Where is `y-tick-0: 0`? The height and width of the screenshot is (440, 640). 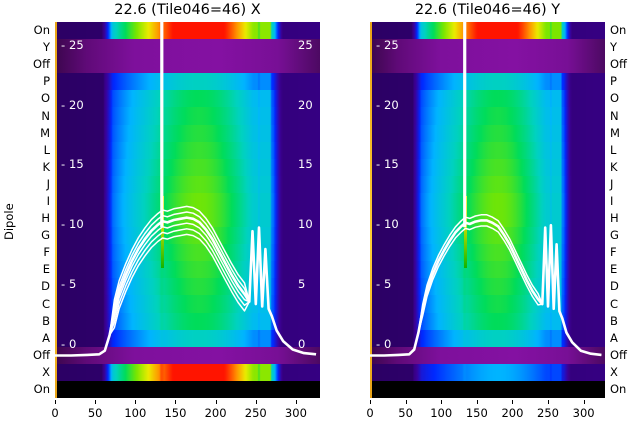 y-tick-0: 0 is located at coordinates (302, 343).